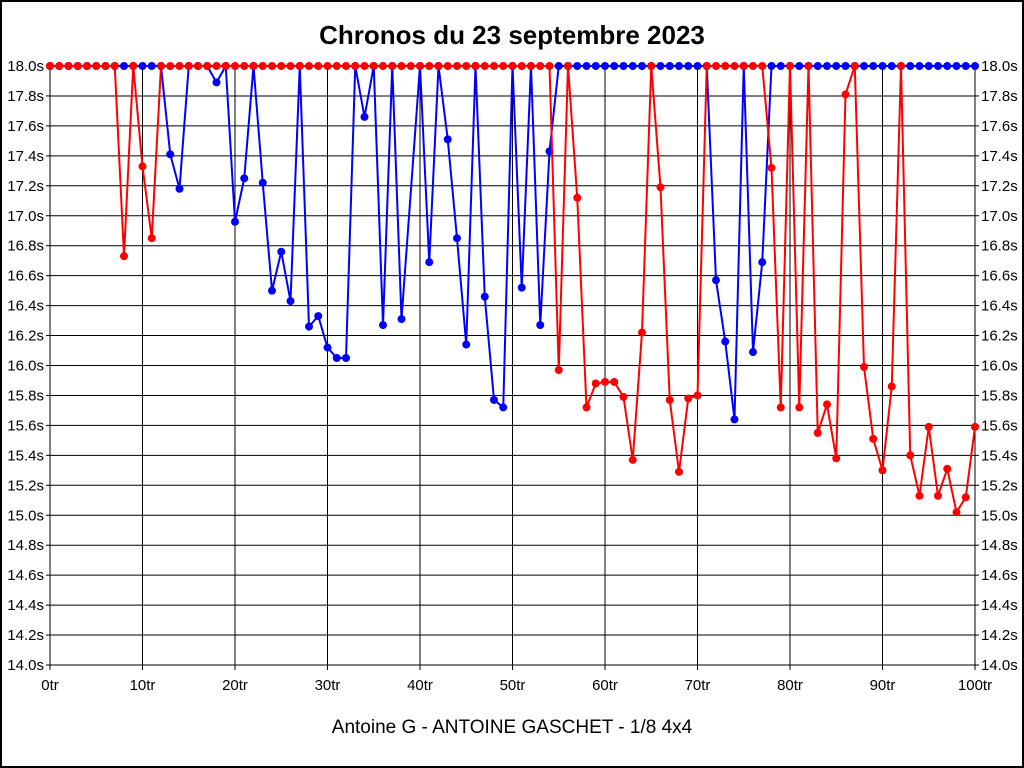 This screenshot has width=1024, height=768. I want to click on y-tick-label-left: 16.6s, so click(25, 276).